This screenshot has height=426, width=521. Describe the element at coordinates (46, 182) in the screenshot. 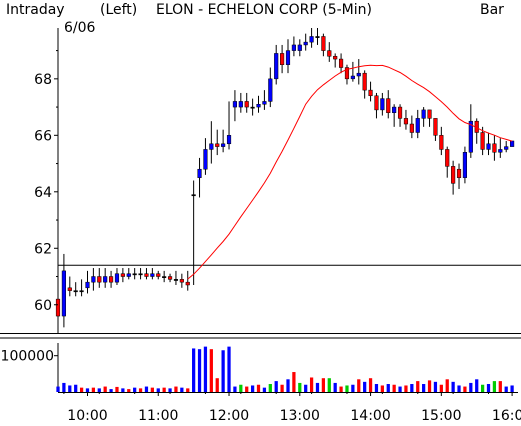

I see `price-axis: 60 62 64 66 68` at that location.